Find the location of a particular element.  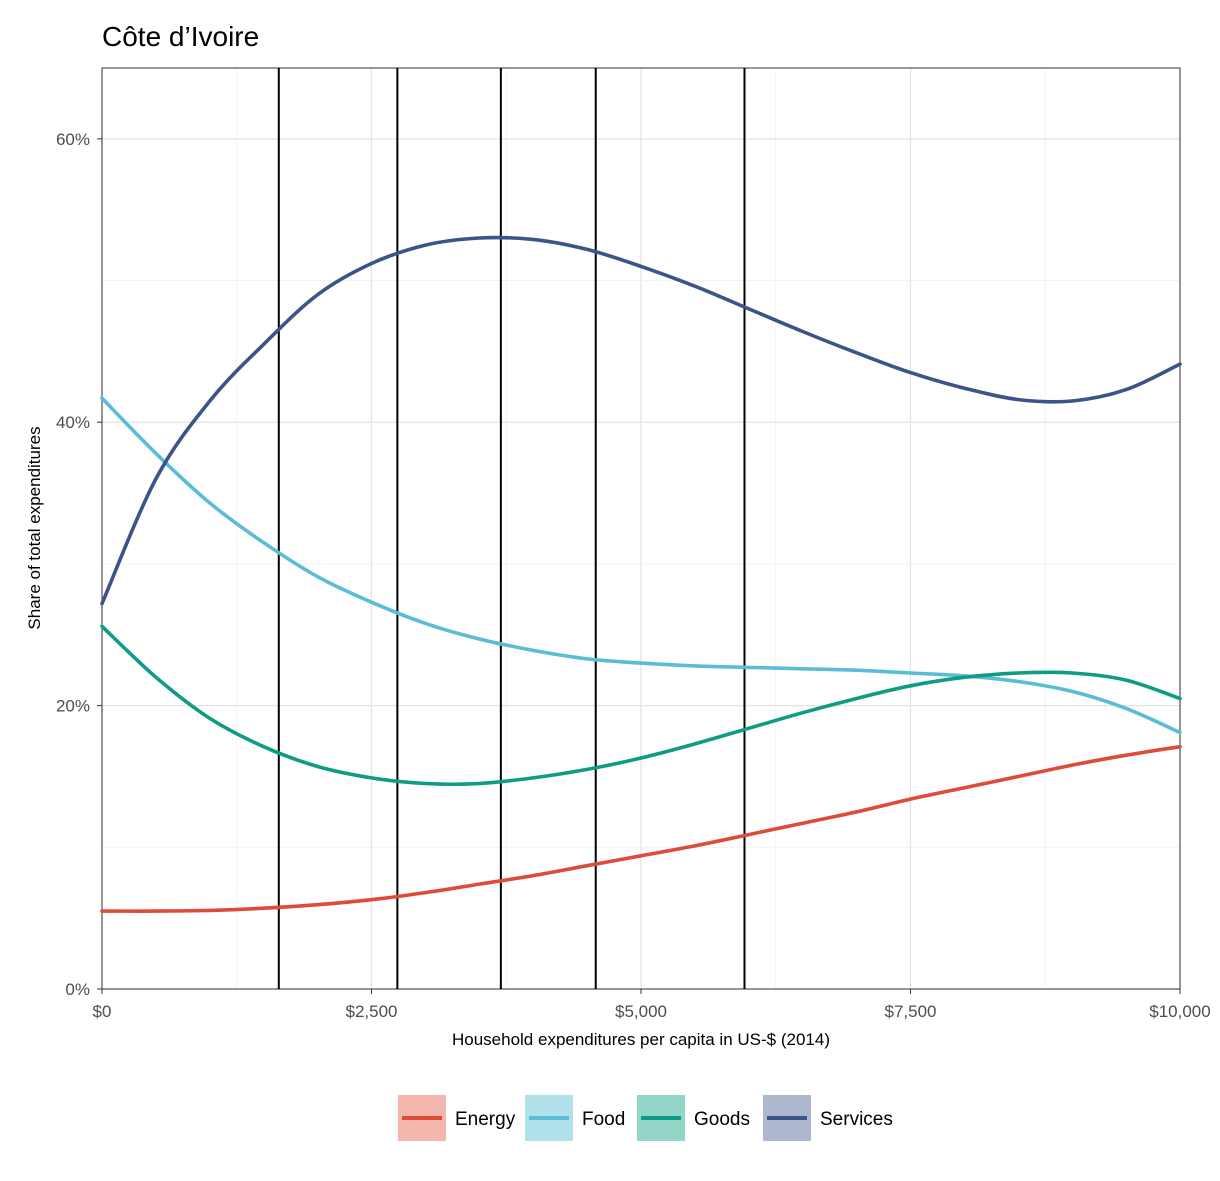

legend-label: Food is located at coordinates (603, 1119).